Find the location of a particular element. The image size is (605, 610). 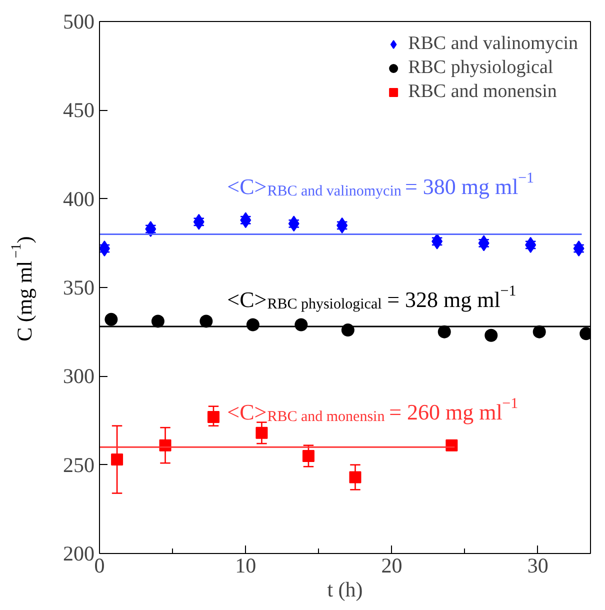

y-tick-label: 400 is located at coordinates (78, 198).